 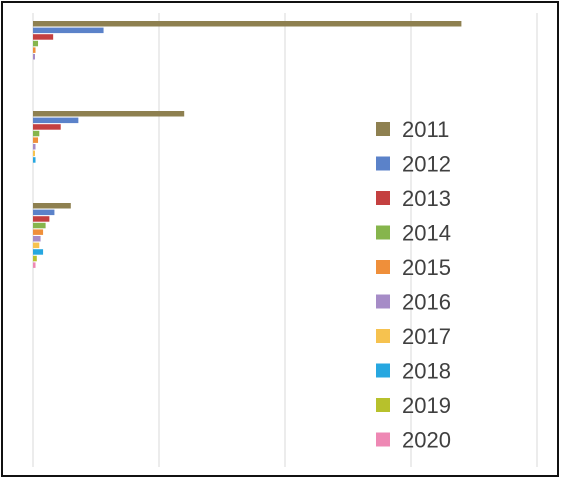 I want to click on legend-label-2018: 2018, so click(x=426, y=371).